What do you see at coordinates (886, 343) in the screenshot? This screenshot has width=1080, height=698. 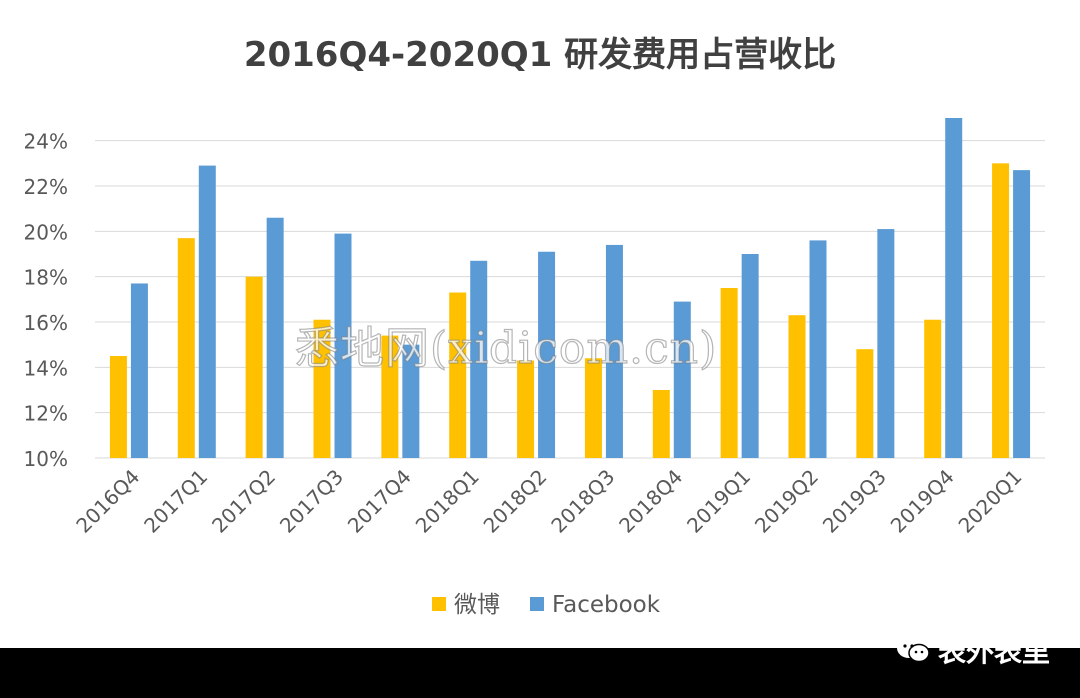 I see `bar-facebook-2019Q3` at bounding box center [886, 343].